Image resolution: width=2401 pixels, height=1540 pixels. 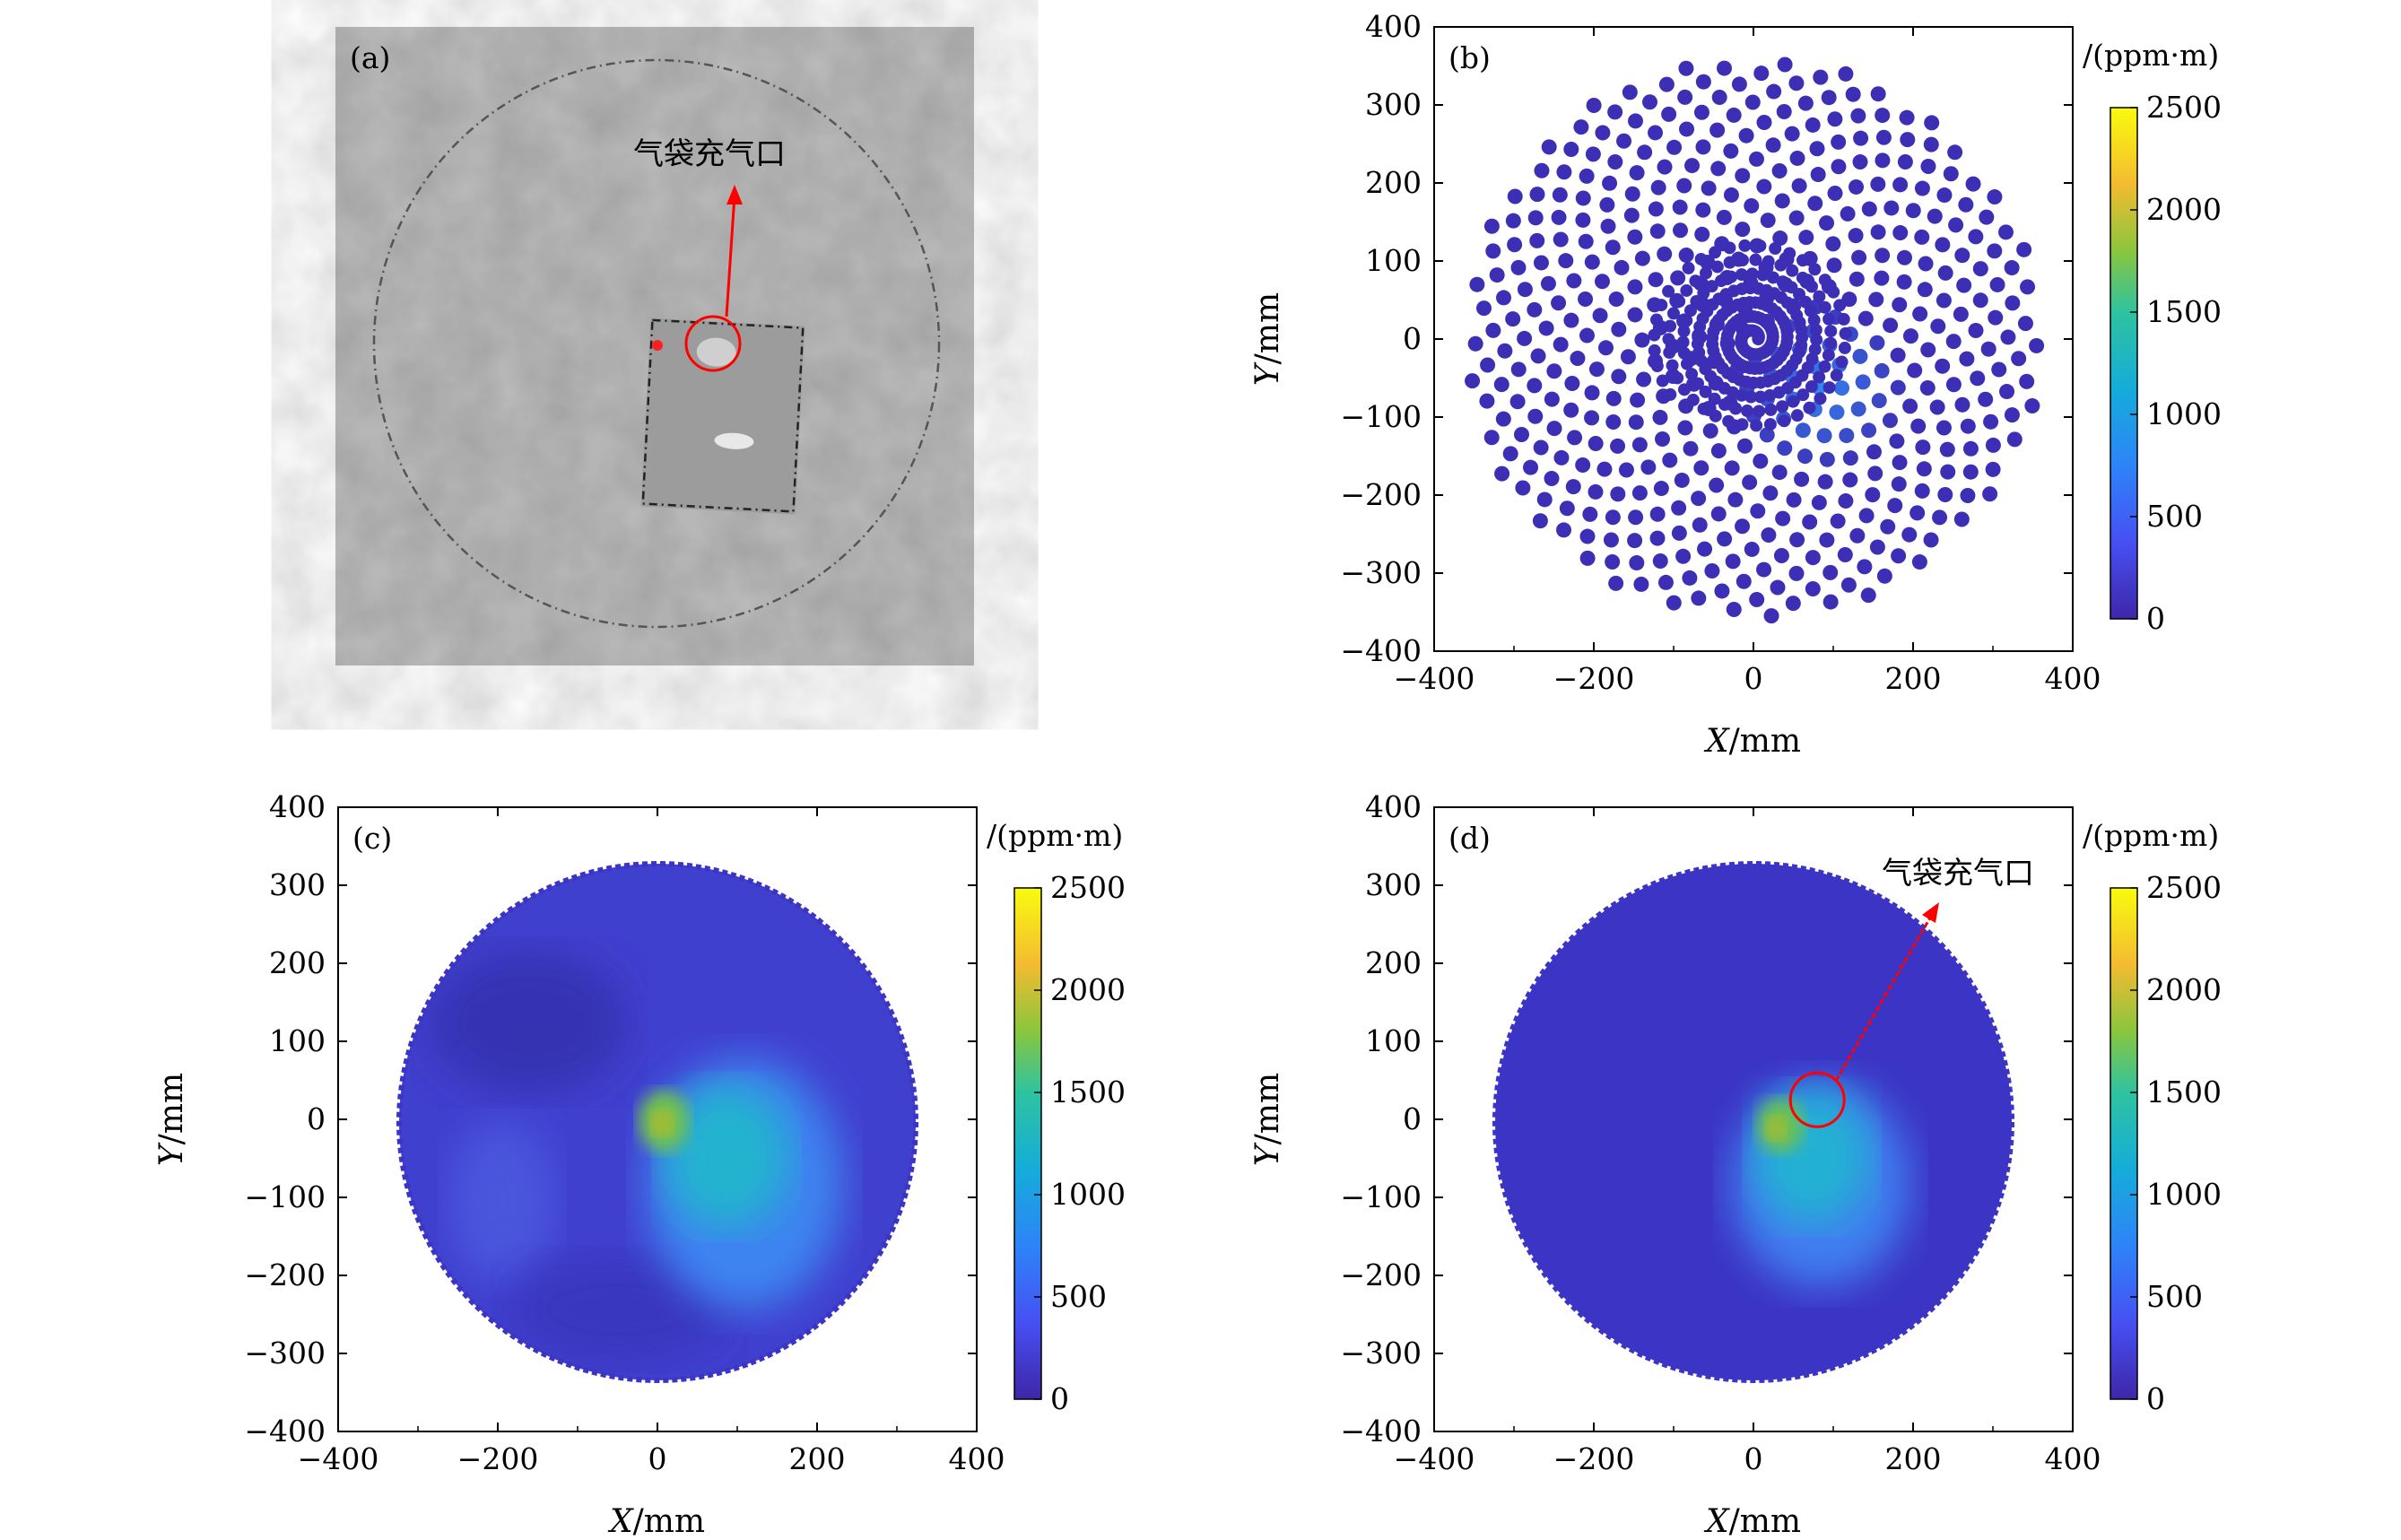 I want to click on panel-d-xlabel-var: X, so click(x=1717, y=1521).